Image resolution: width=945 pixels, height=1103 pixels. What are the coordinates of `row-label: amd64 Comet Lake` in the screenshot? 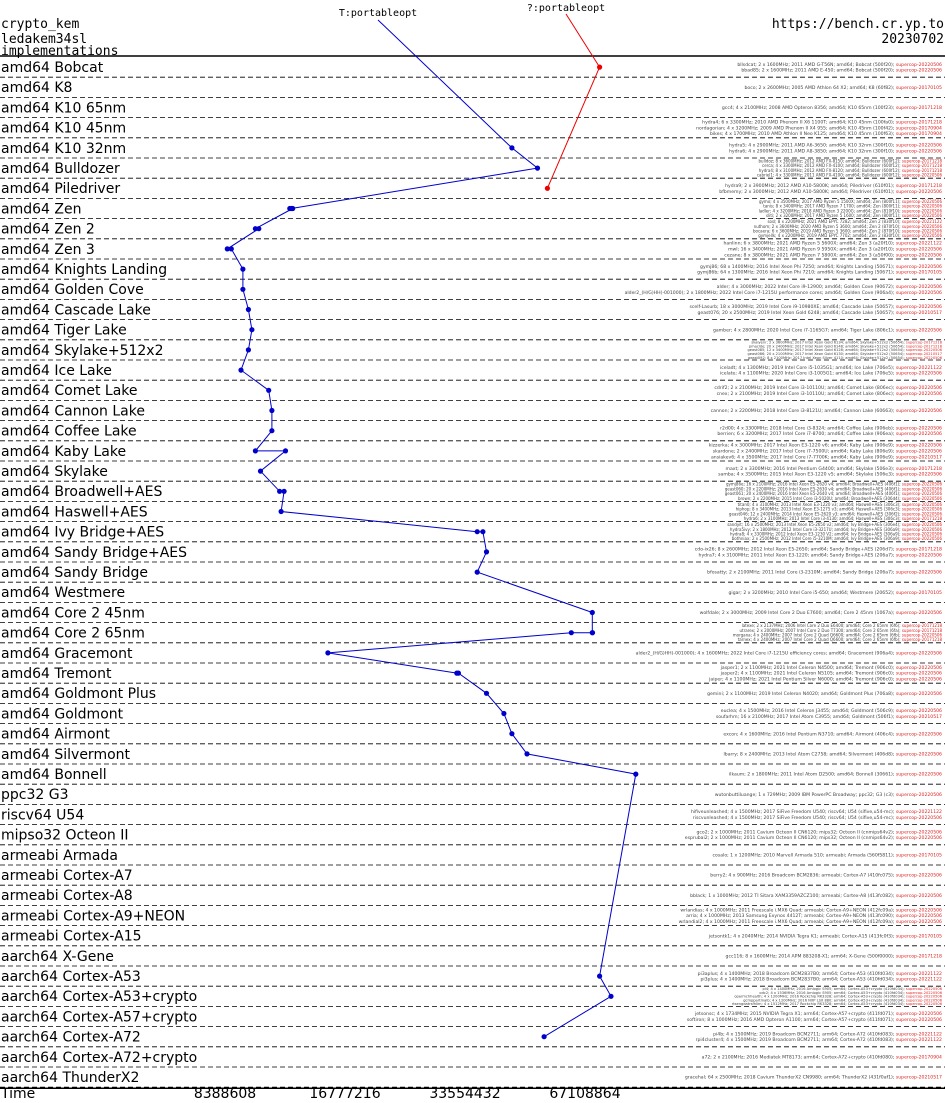 It's located at (69, 391).